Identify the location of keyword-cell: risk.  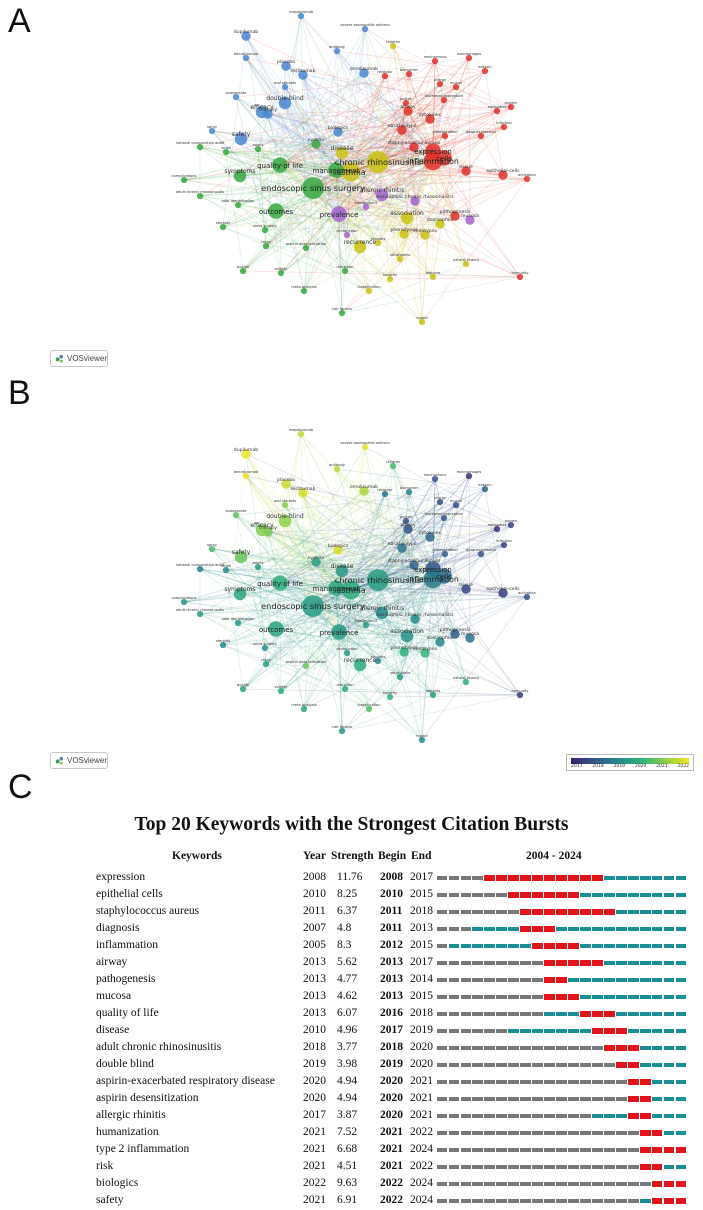
(105, 1165).